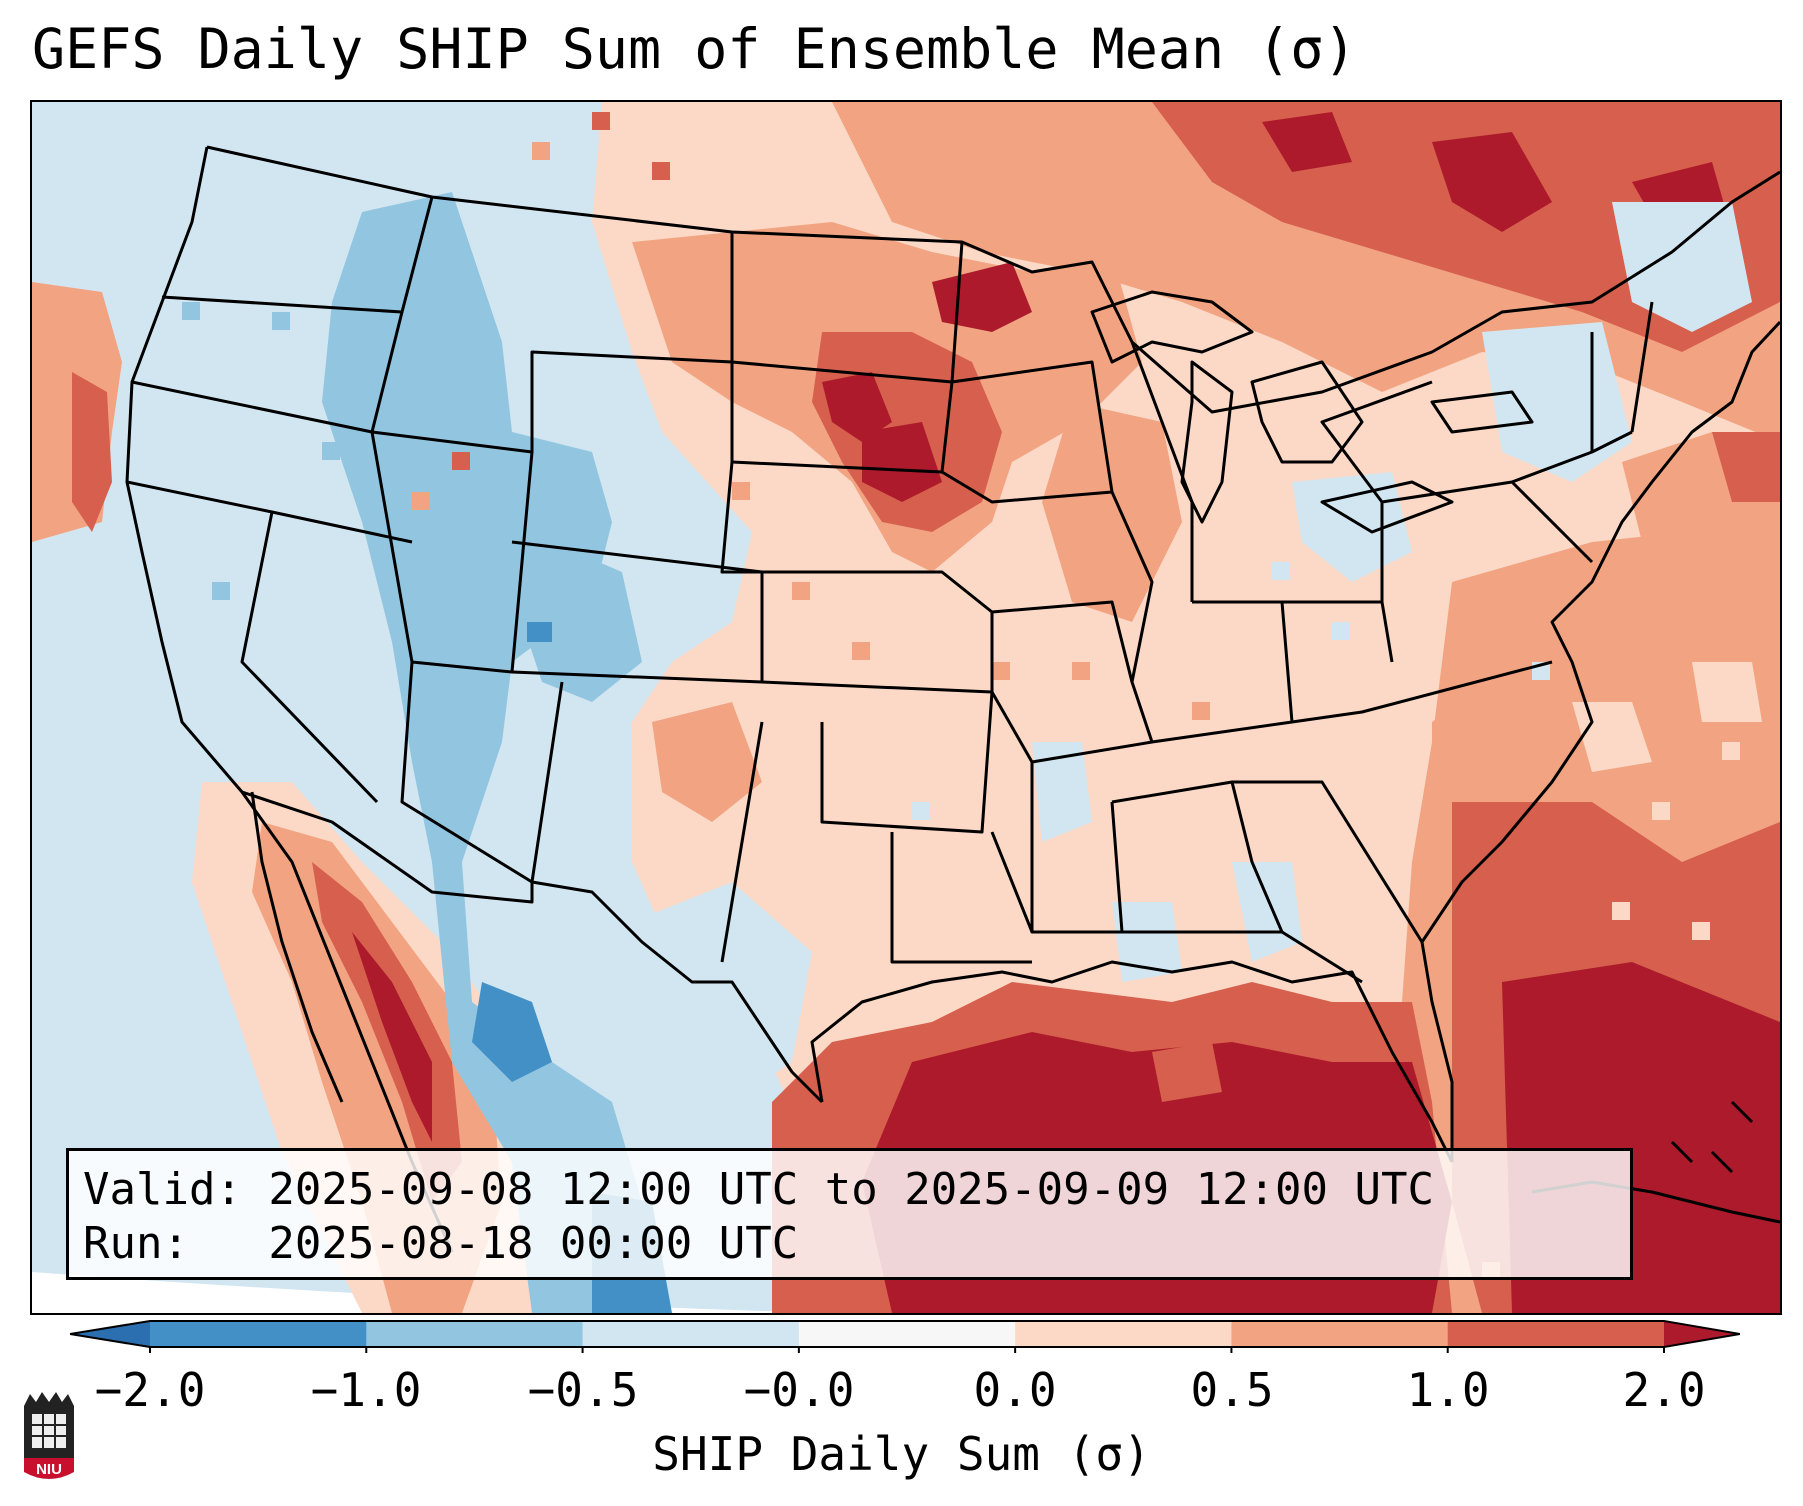  I want to click on colorbar-tick-label: −0.5, so click(583, 1390).